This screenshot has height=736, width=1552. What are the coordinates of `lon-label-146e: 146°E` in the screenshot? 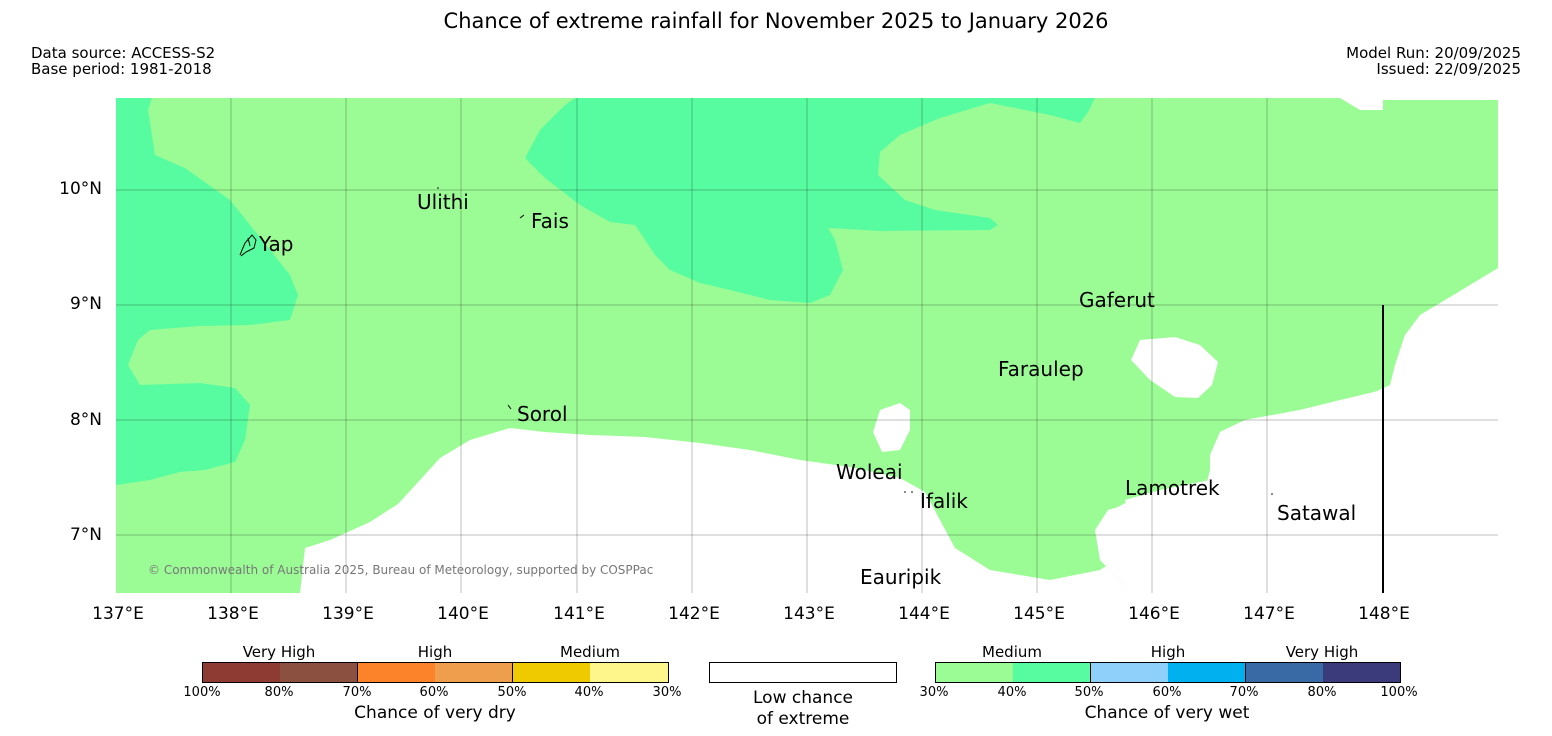 It's located at (1154, 614).